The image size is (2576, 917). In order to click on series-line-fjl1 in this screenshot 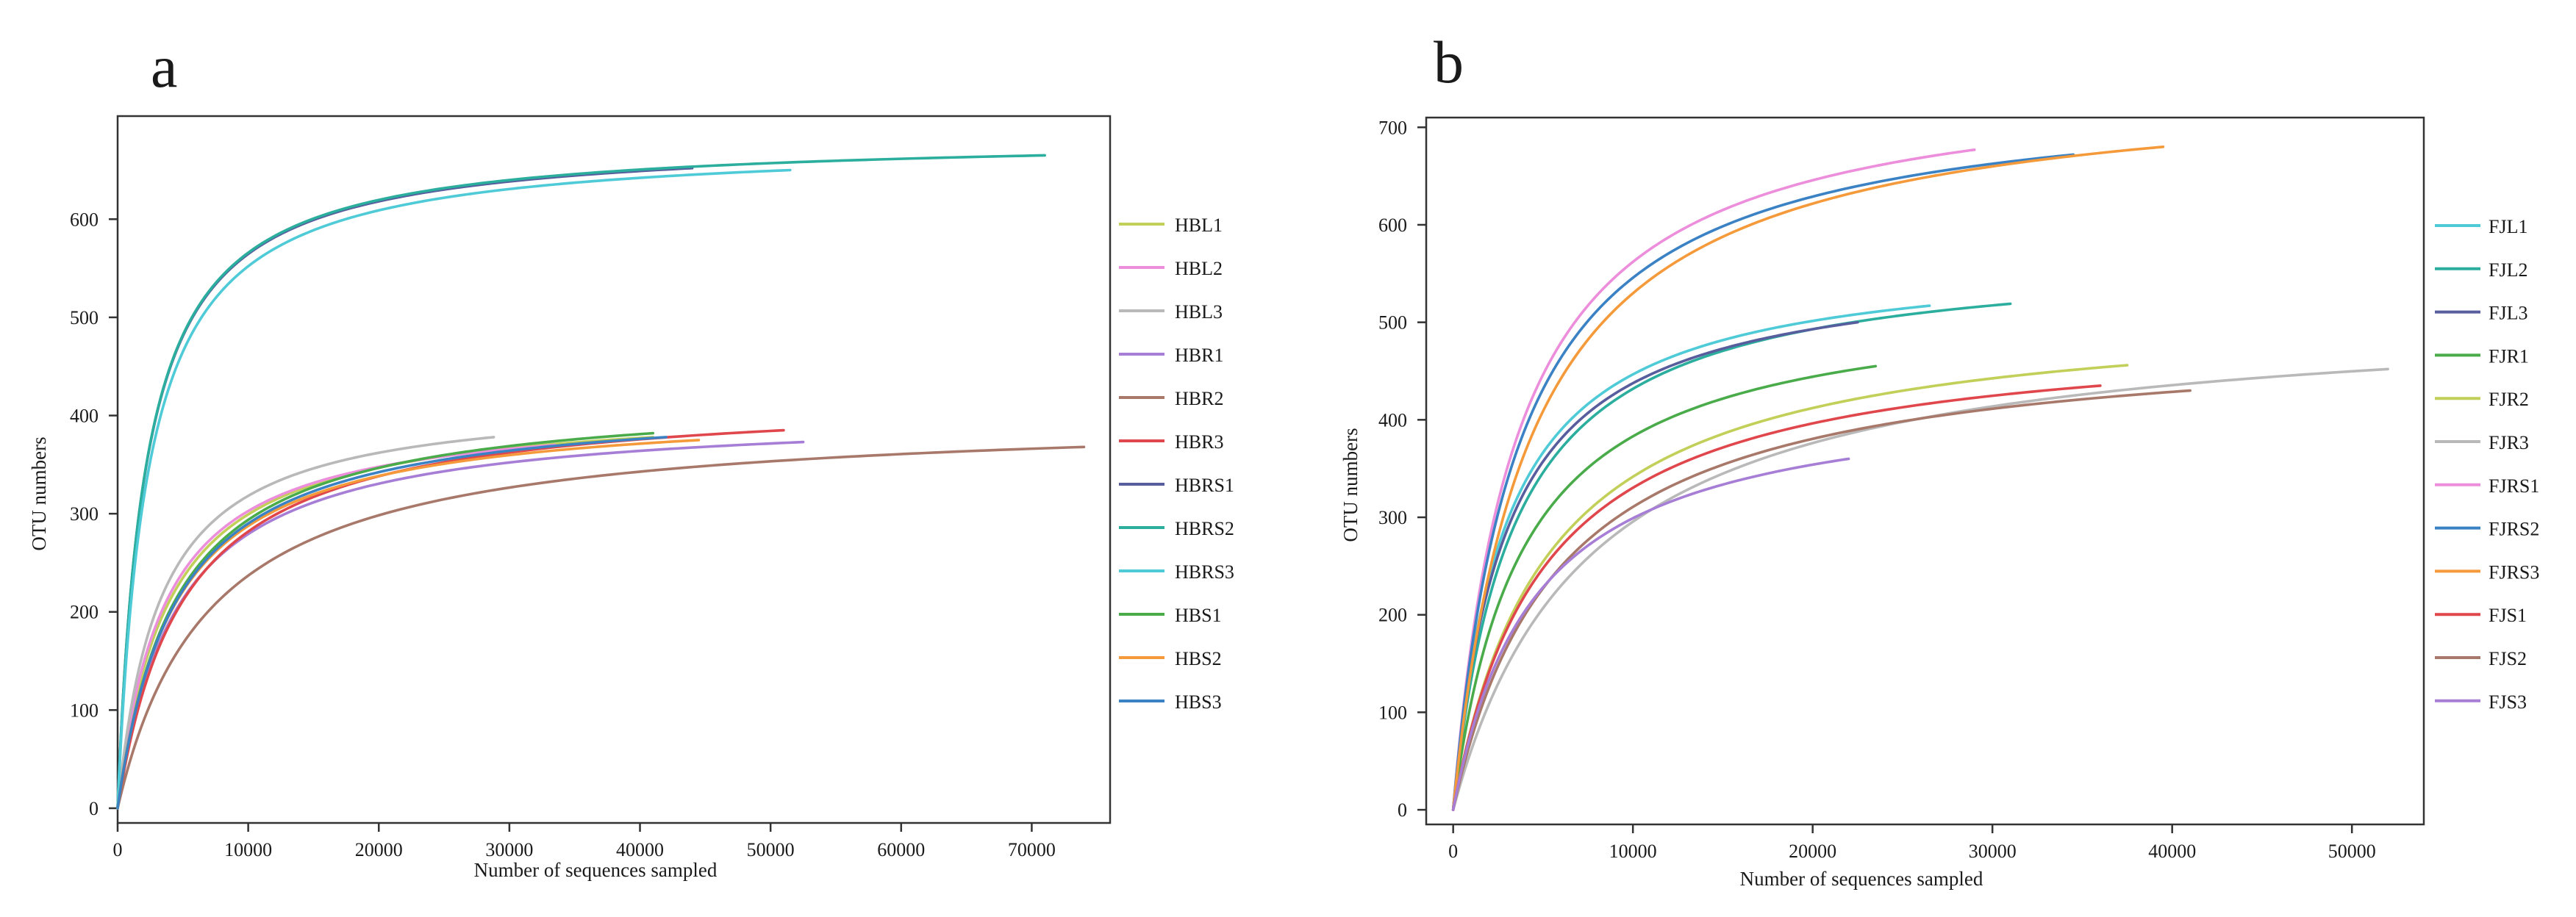, I will do `click(1691, 558)`.